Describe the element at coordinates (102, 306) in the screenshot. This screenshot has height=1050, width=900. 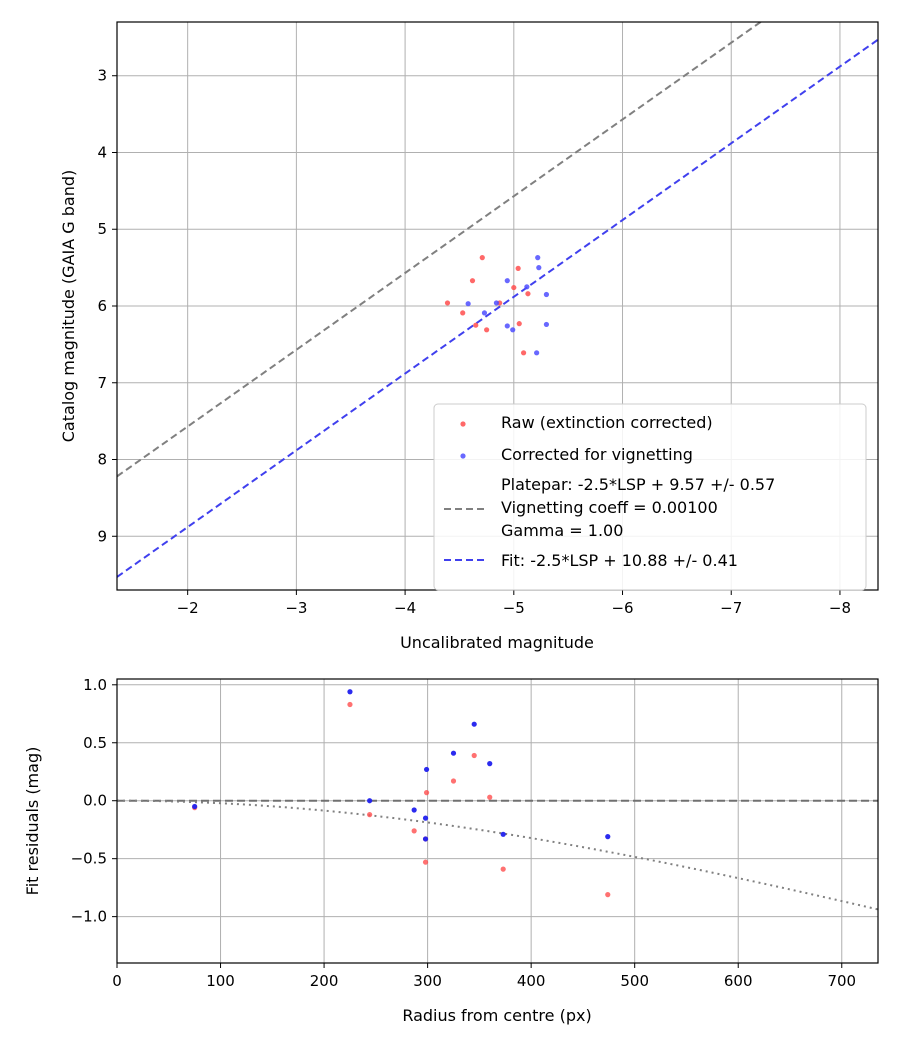
I see `top-y-tick-label: 6` at that location.